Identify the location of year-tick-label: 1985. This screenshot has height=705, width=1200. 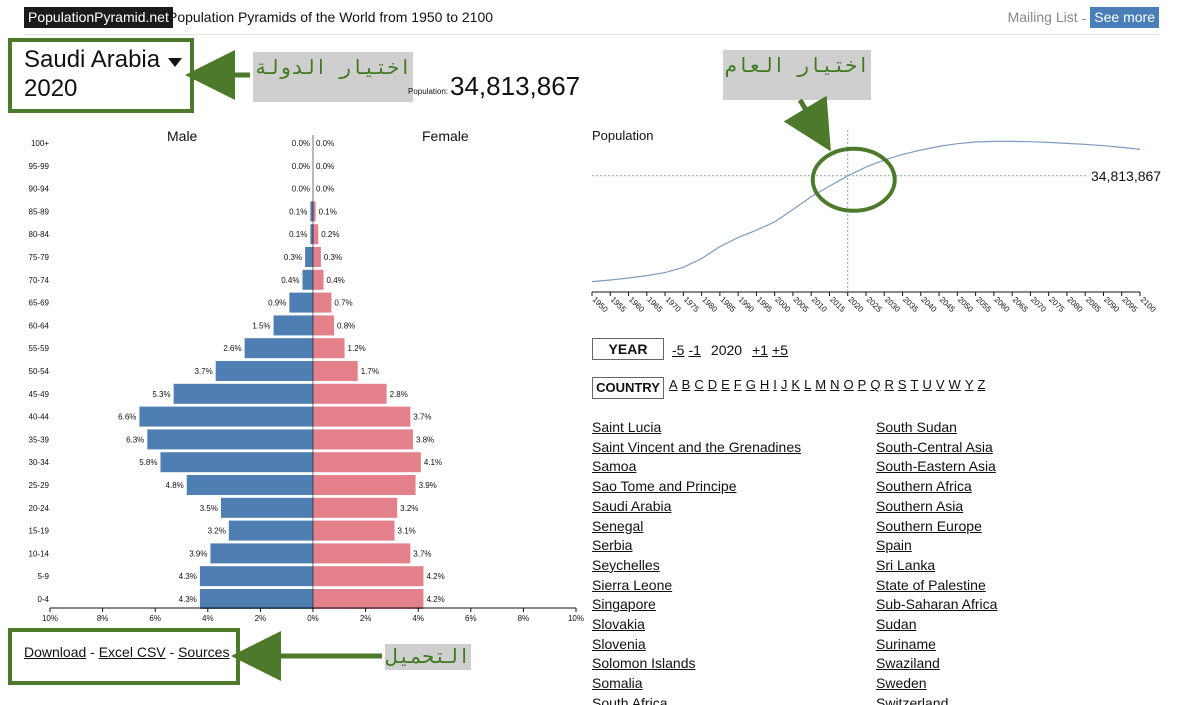
(727, 304).